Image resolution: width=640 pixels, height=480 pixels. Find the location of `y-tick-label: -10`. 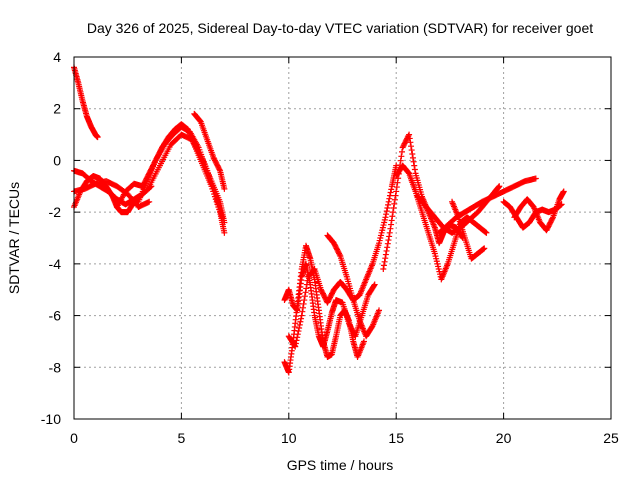

y-tick-label: -10 is located at coordinates (51, 419).